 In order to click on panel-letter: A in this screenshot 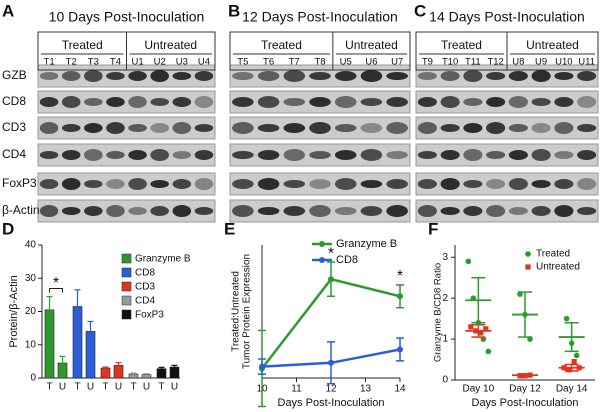, I will do `click(8, 10)`.